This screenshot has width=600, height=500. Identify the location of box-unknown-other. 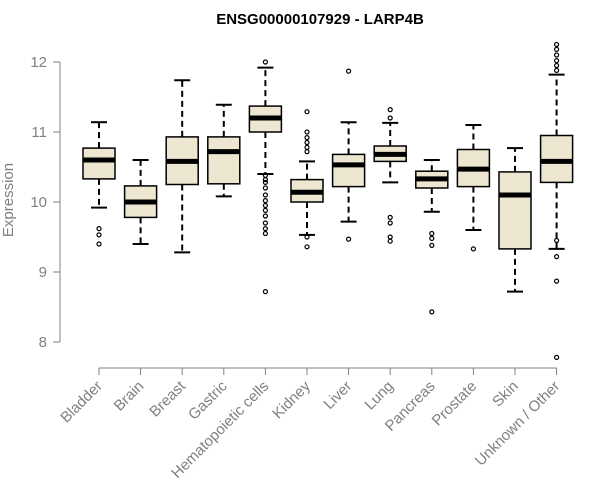
(556, 200).